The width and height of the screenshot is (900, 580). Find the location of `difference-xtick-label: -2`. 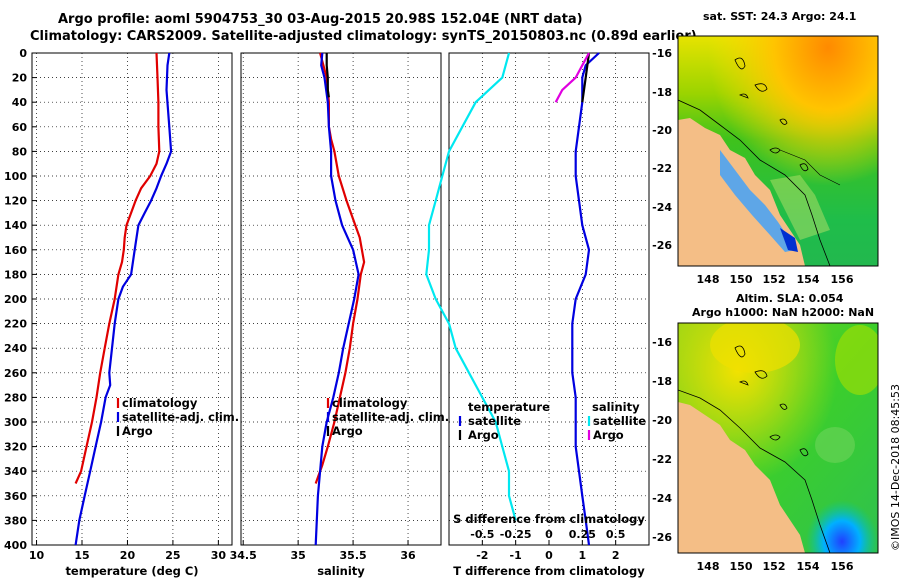

difference-xtick-label: -2 is located at coordinates (482, 555).